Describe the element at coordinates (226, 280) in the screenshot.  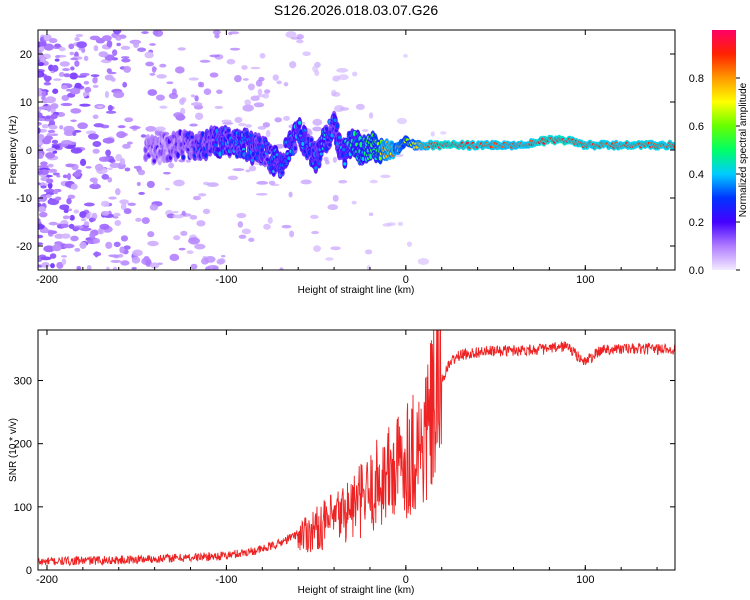
I see `spectrogram-xtick-label: -100` at that location.